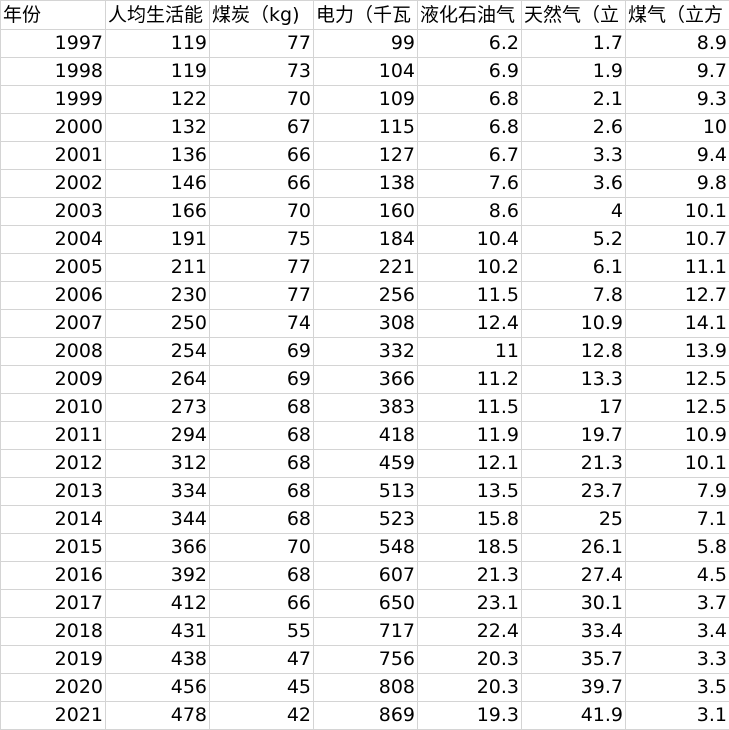  Describe the element at coordinates (574, 212) in the screenshot. I see `cell-natural-gas: 4` at that location.